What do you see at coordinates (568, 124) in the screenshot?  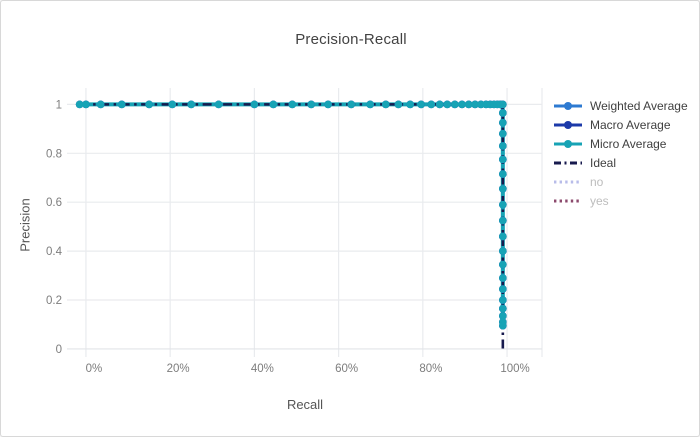 I see `legend-sample-macro-average` at bounding box center [568, 124].